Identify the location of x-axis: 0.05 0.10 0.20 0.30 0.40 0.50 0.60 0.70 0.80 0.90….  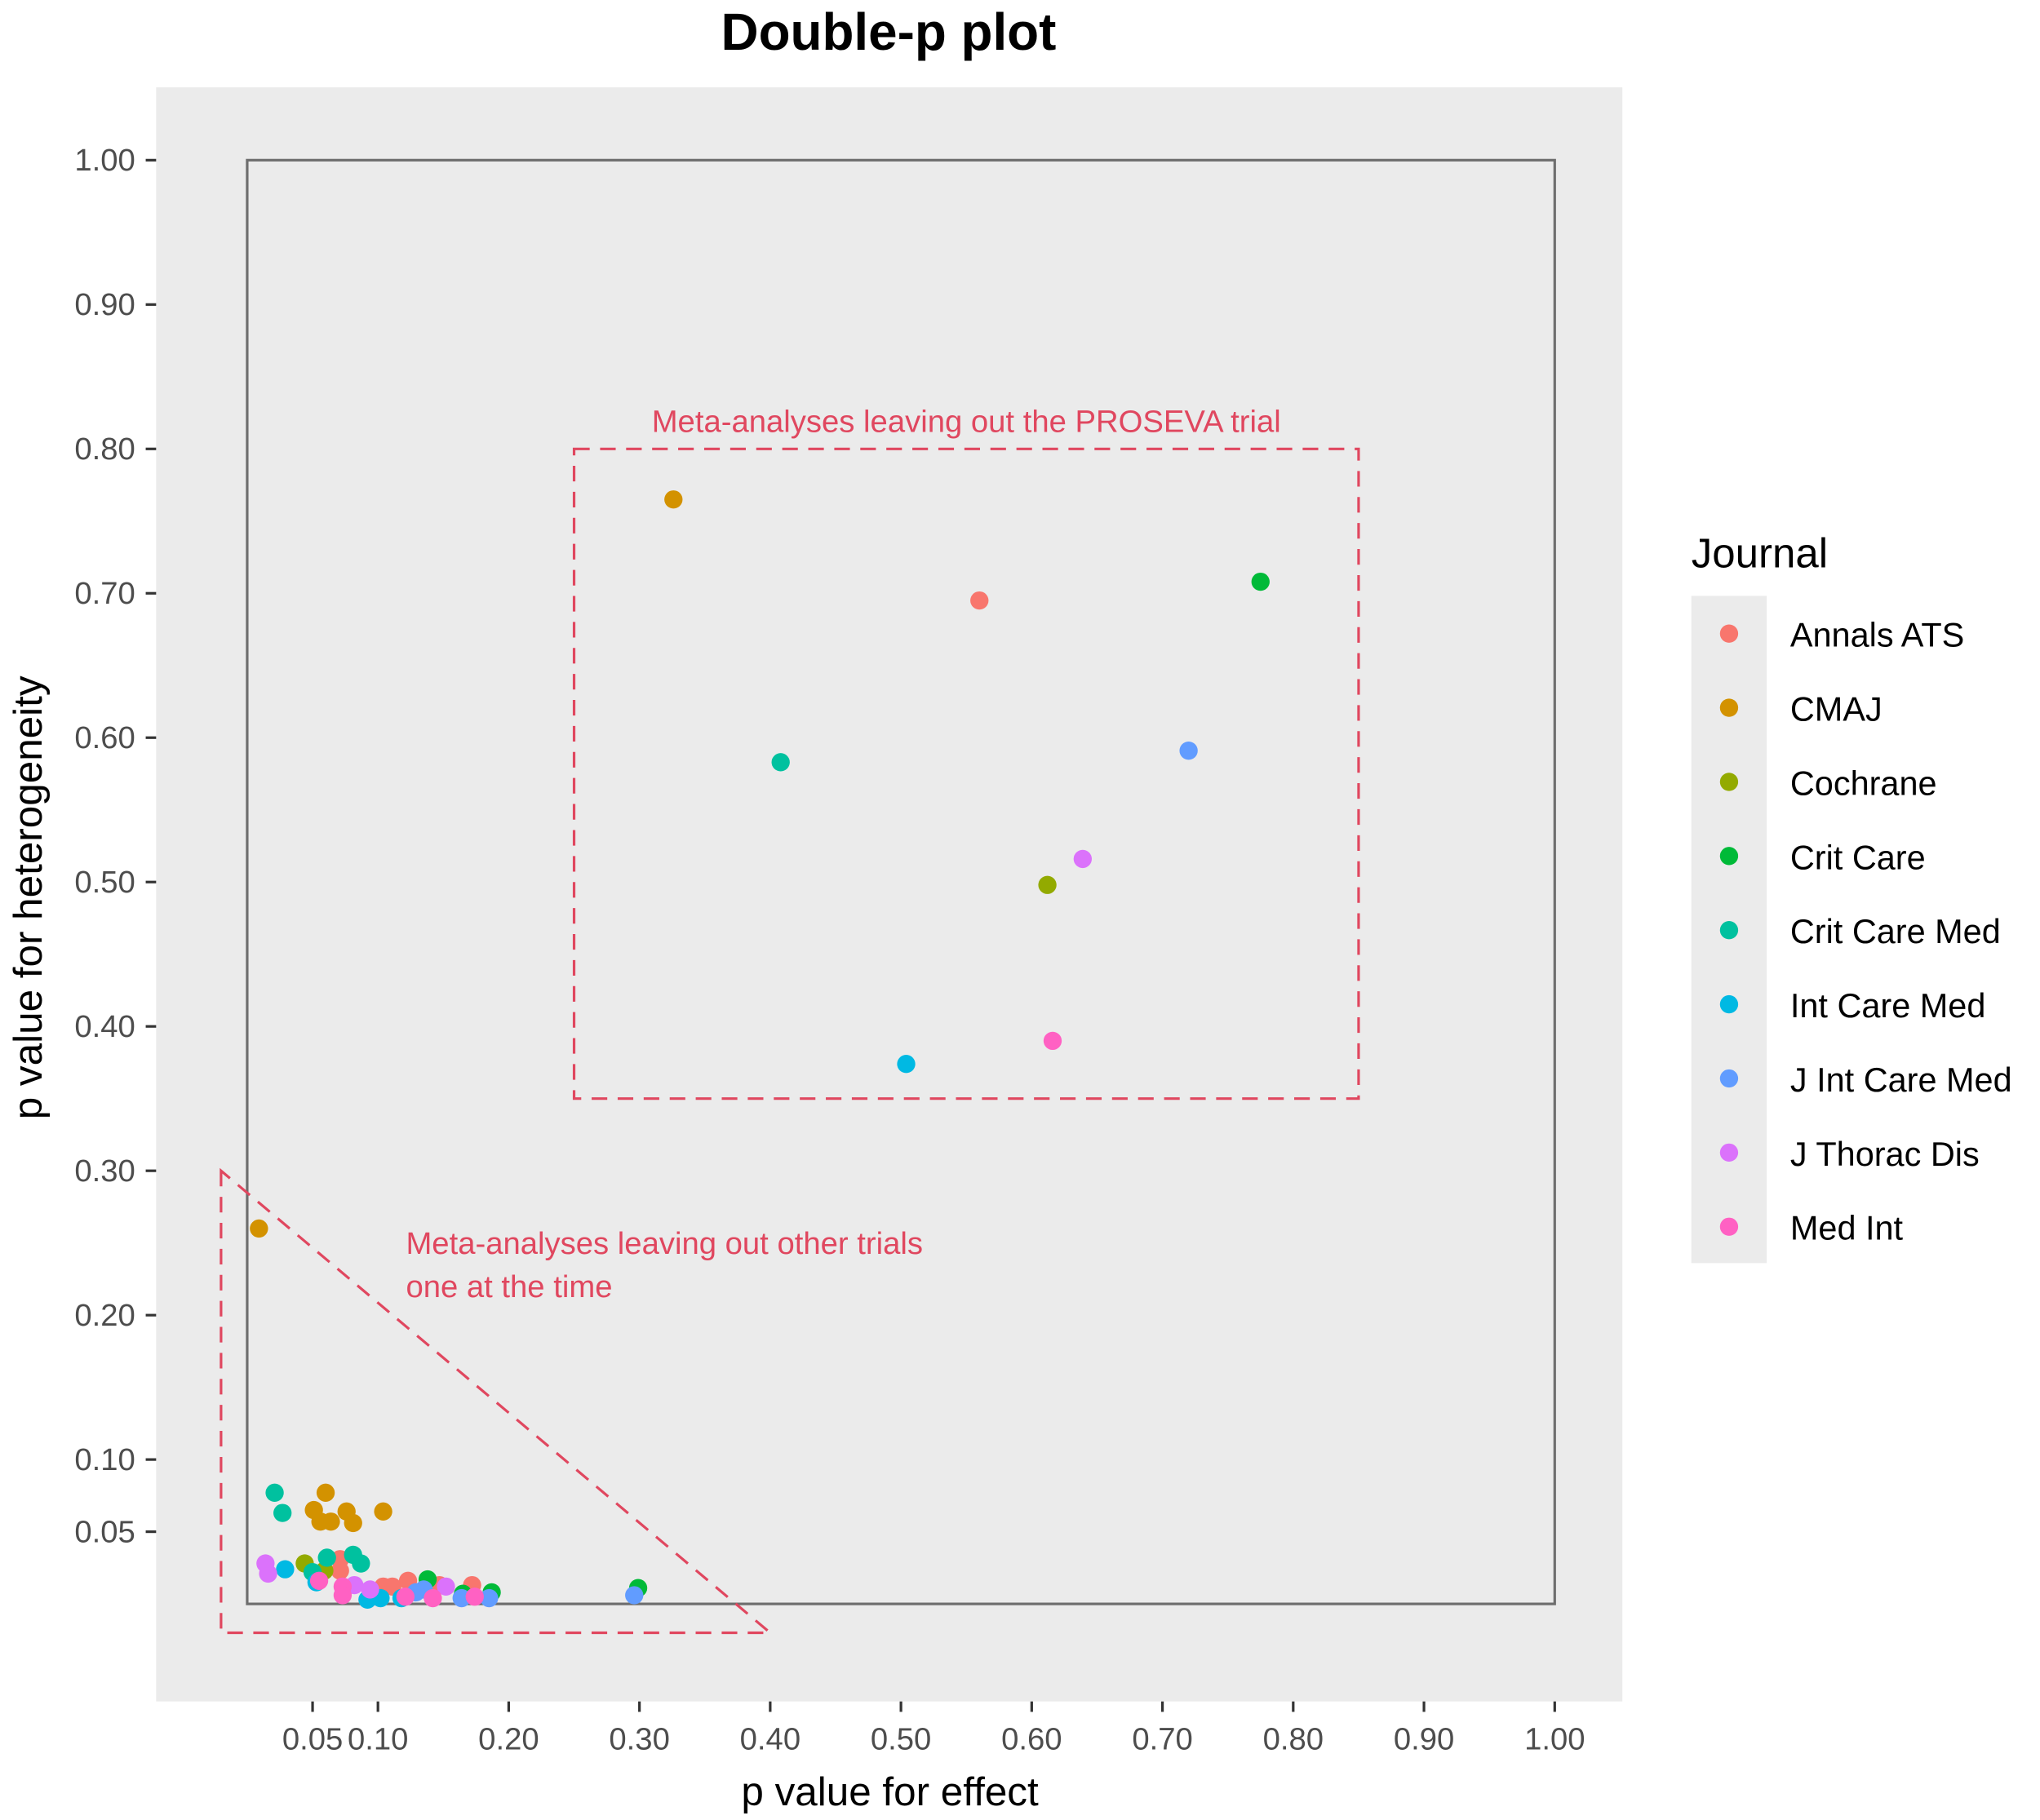
(933, 1729).